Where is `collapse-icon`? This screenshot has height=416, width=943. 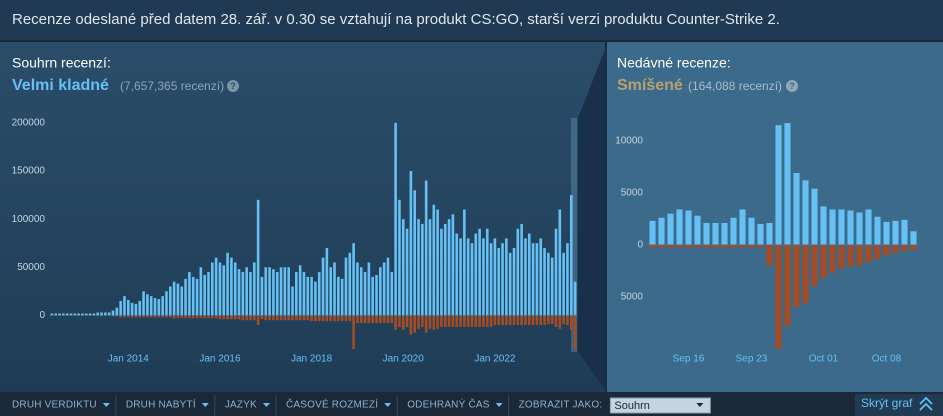 collapse-icon is located at coordinates (926, 403).